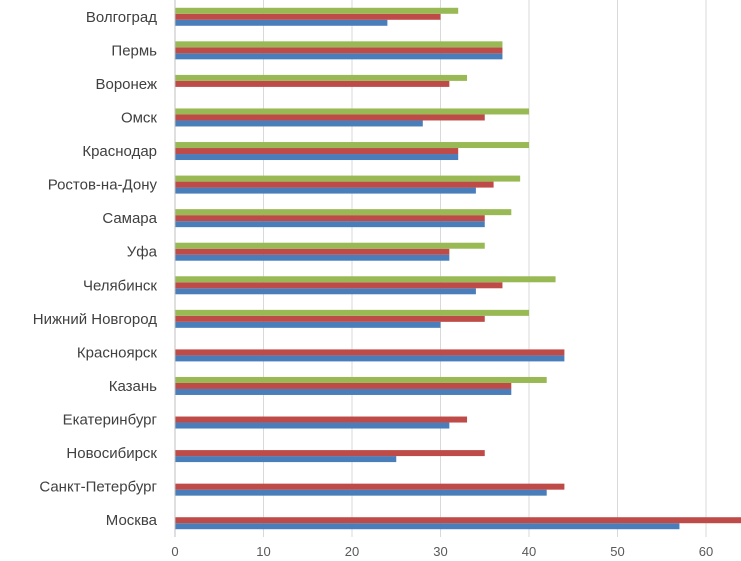 The width and height of the screenshot is (741, 561). I want to click on category-label: Казань, so click(133, 386).